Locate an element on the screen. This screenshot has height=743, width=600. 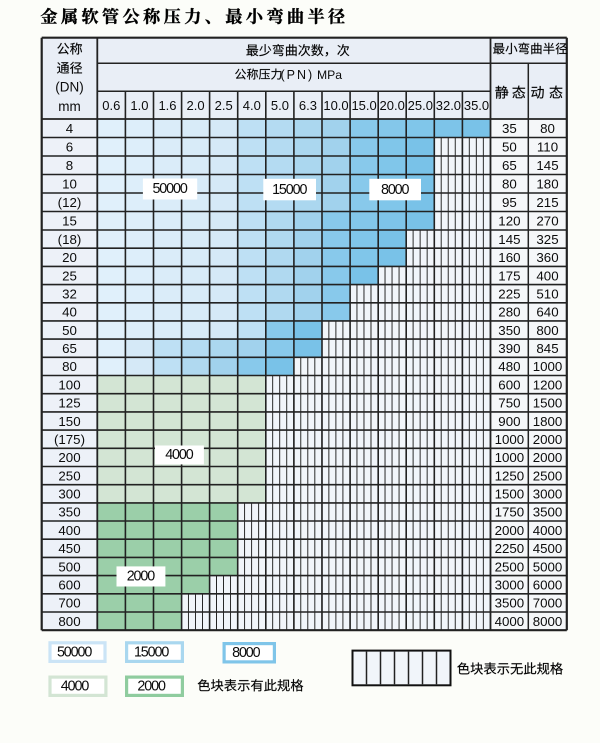
svg-text: 2.0 is located at coordinates (196, 105).